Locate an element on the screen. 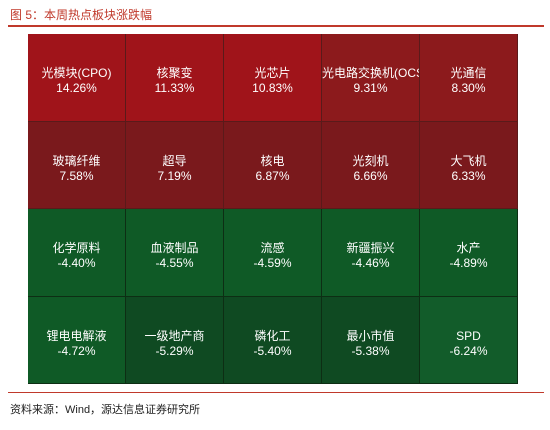  heatmap-cell: 超导 7.19% is located at coordinates (175, 165).